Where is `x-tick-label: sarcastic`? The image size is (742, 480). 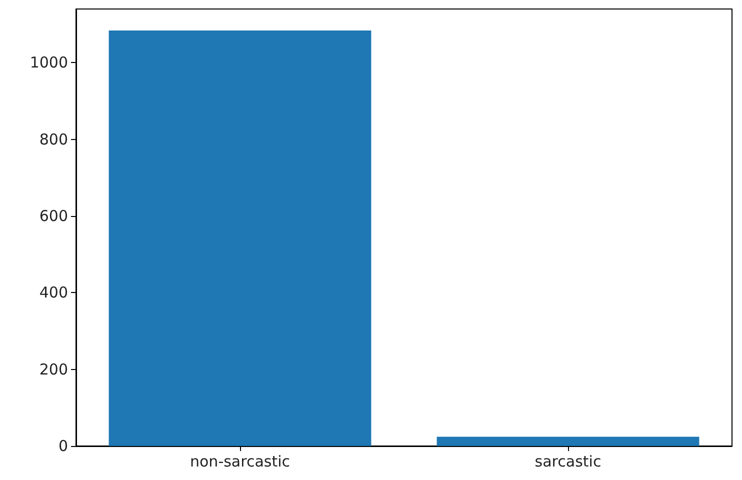
x-tick-label: sarcastic is located at coordinates (568, 461).